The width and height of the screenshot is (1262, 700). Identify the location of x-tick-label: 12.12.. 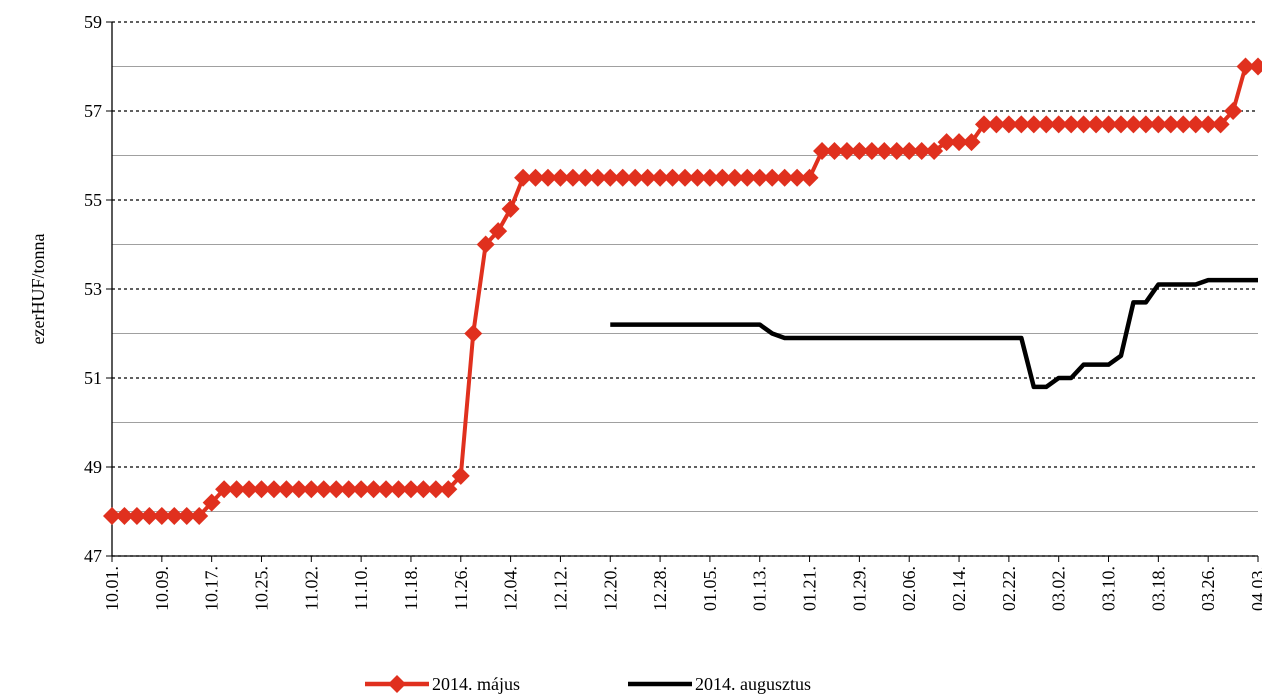
(560, 588).